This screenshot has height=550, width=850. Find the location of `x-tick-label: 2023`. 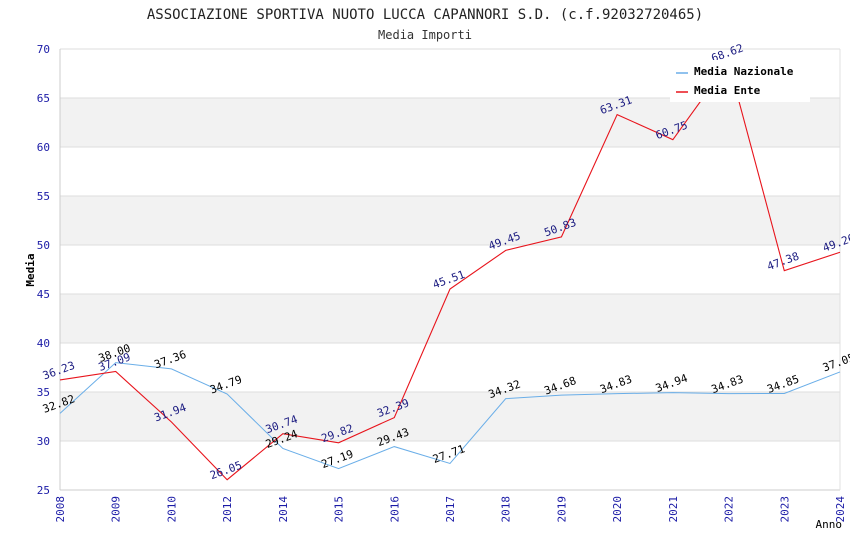

x-tick-label: 2023 is located at coordinates (784, 509).